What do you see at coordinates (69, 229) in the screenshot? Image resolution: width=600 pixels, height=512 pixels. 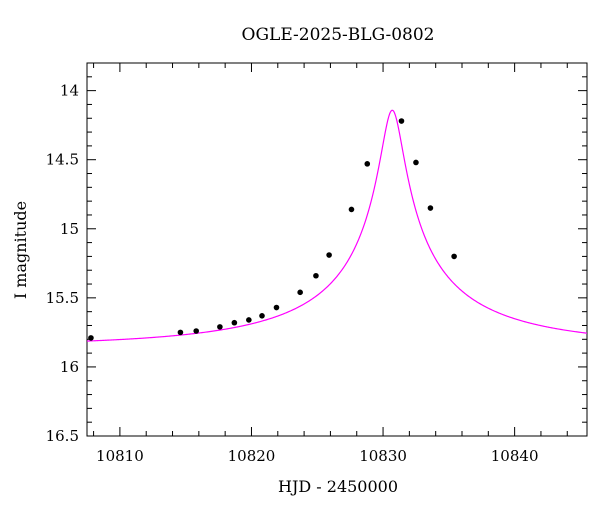 I see `y-tick-label: 15` at bounding box center [69, 229].